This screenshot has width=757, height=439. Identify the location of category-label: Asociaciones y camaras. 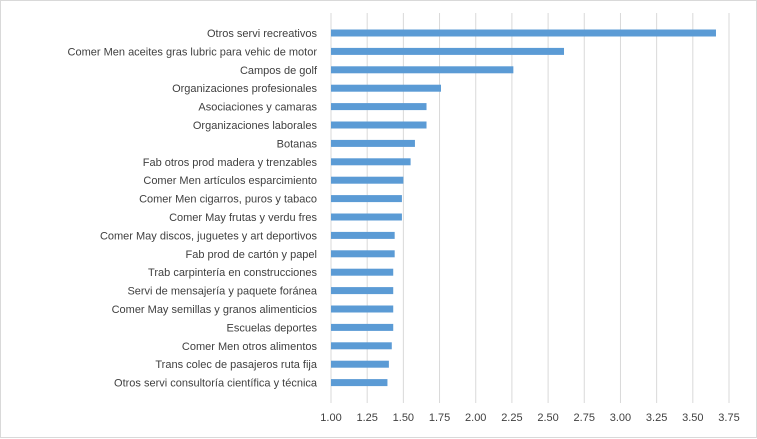
(257, 108).